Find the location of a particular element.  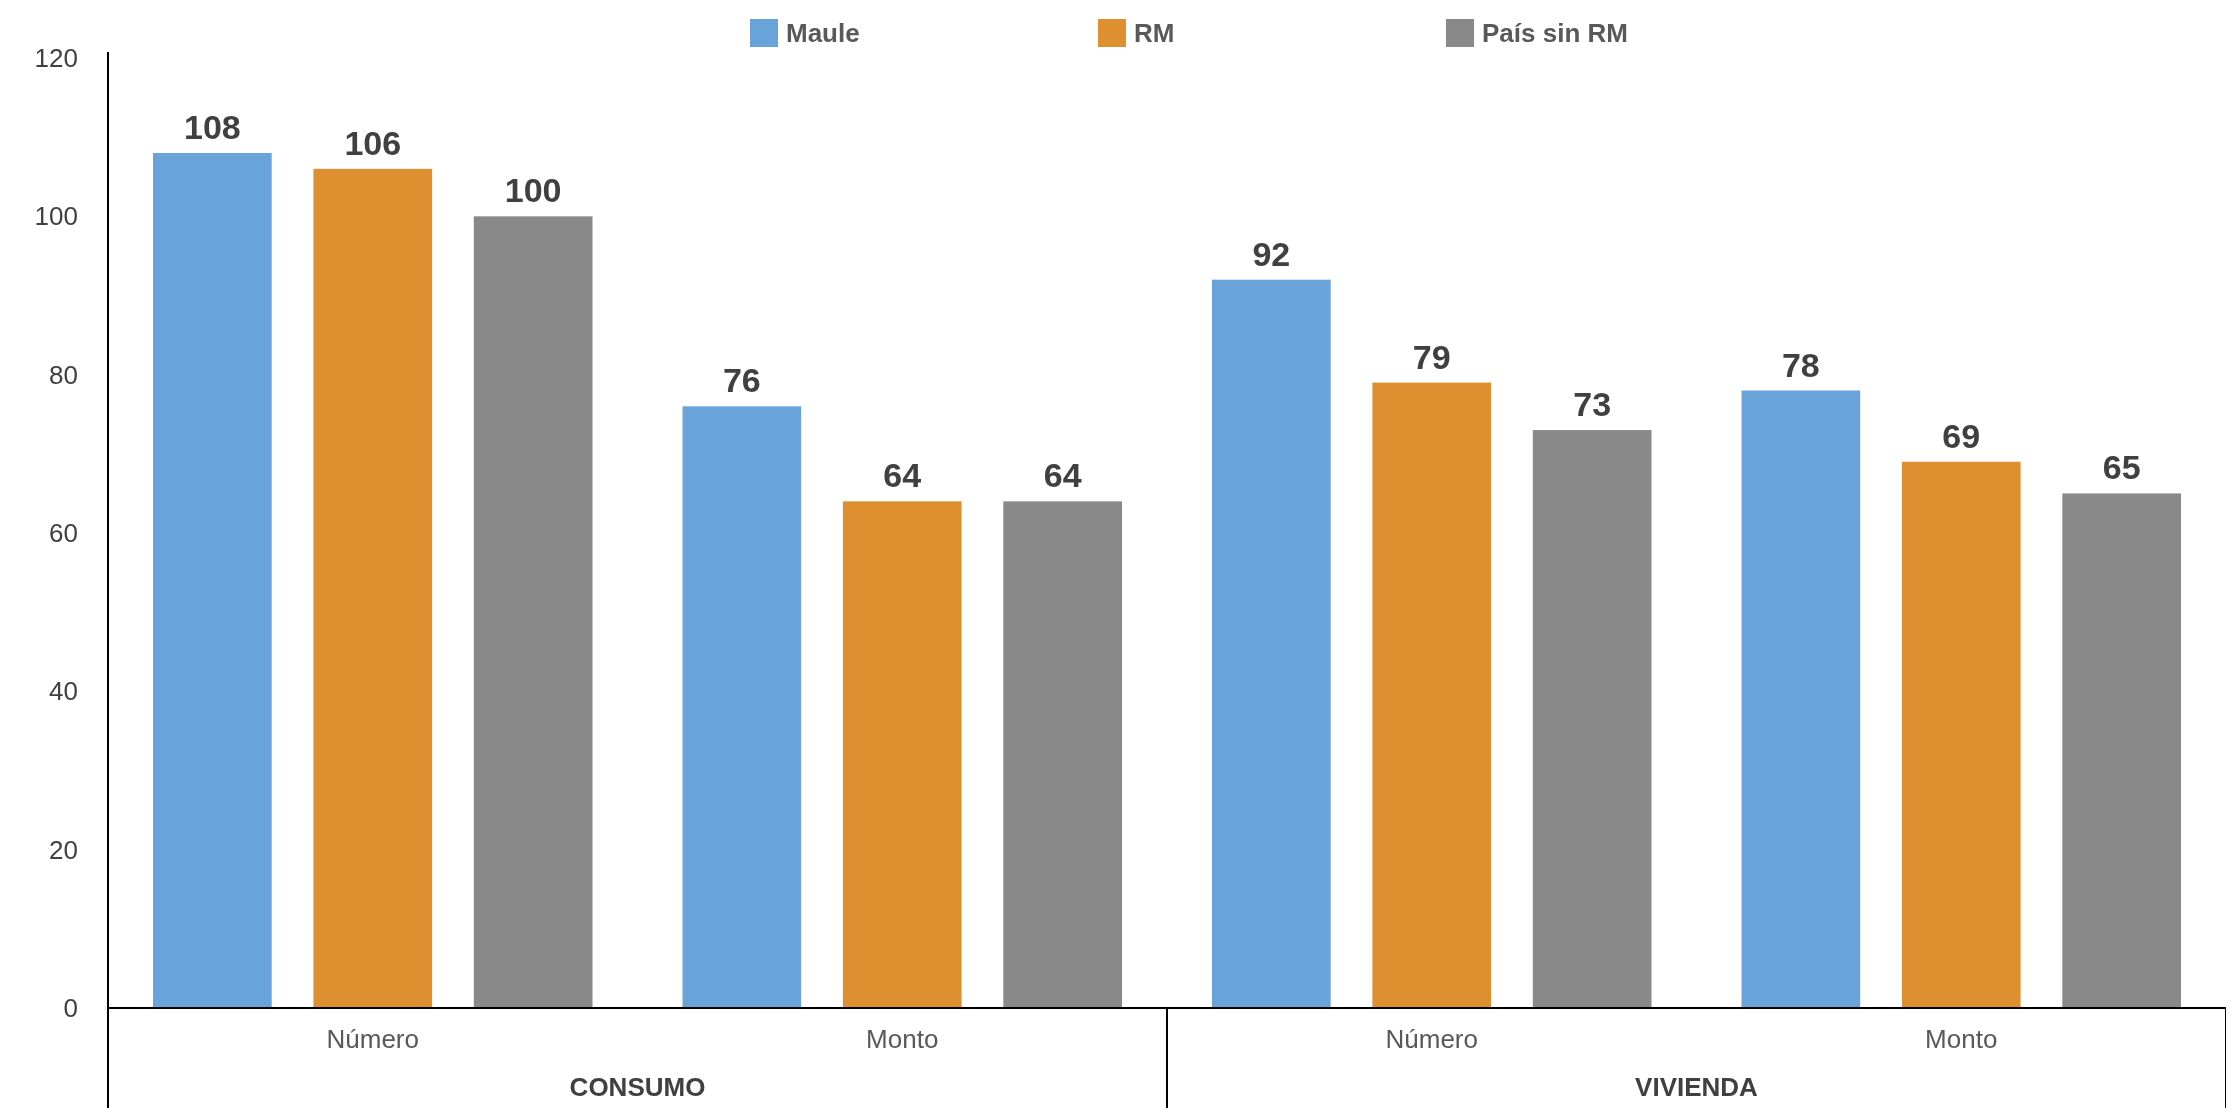

data-label: 92 is located at coordinates (1271, 253).